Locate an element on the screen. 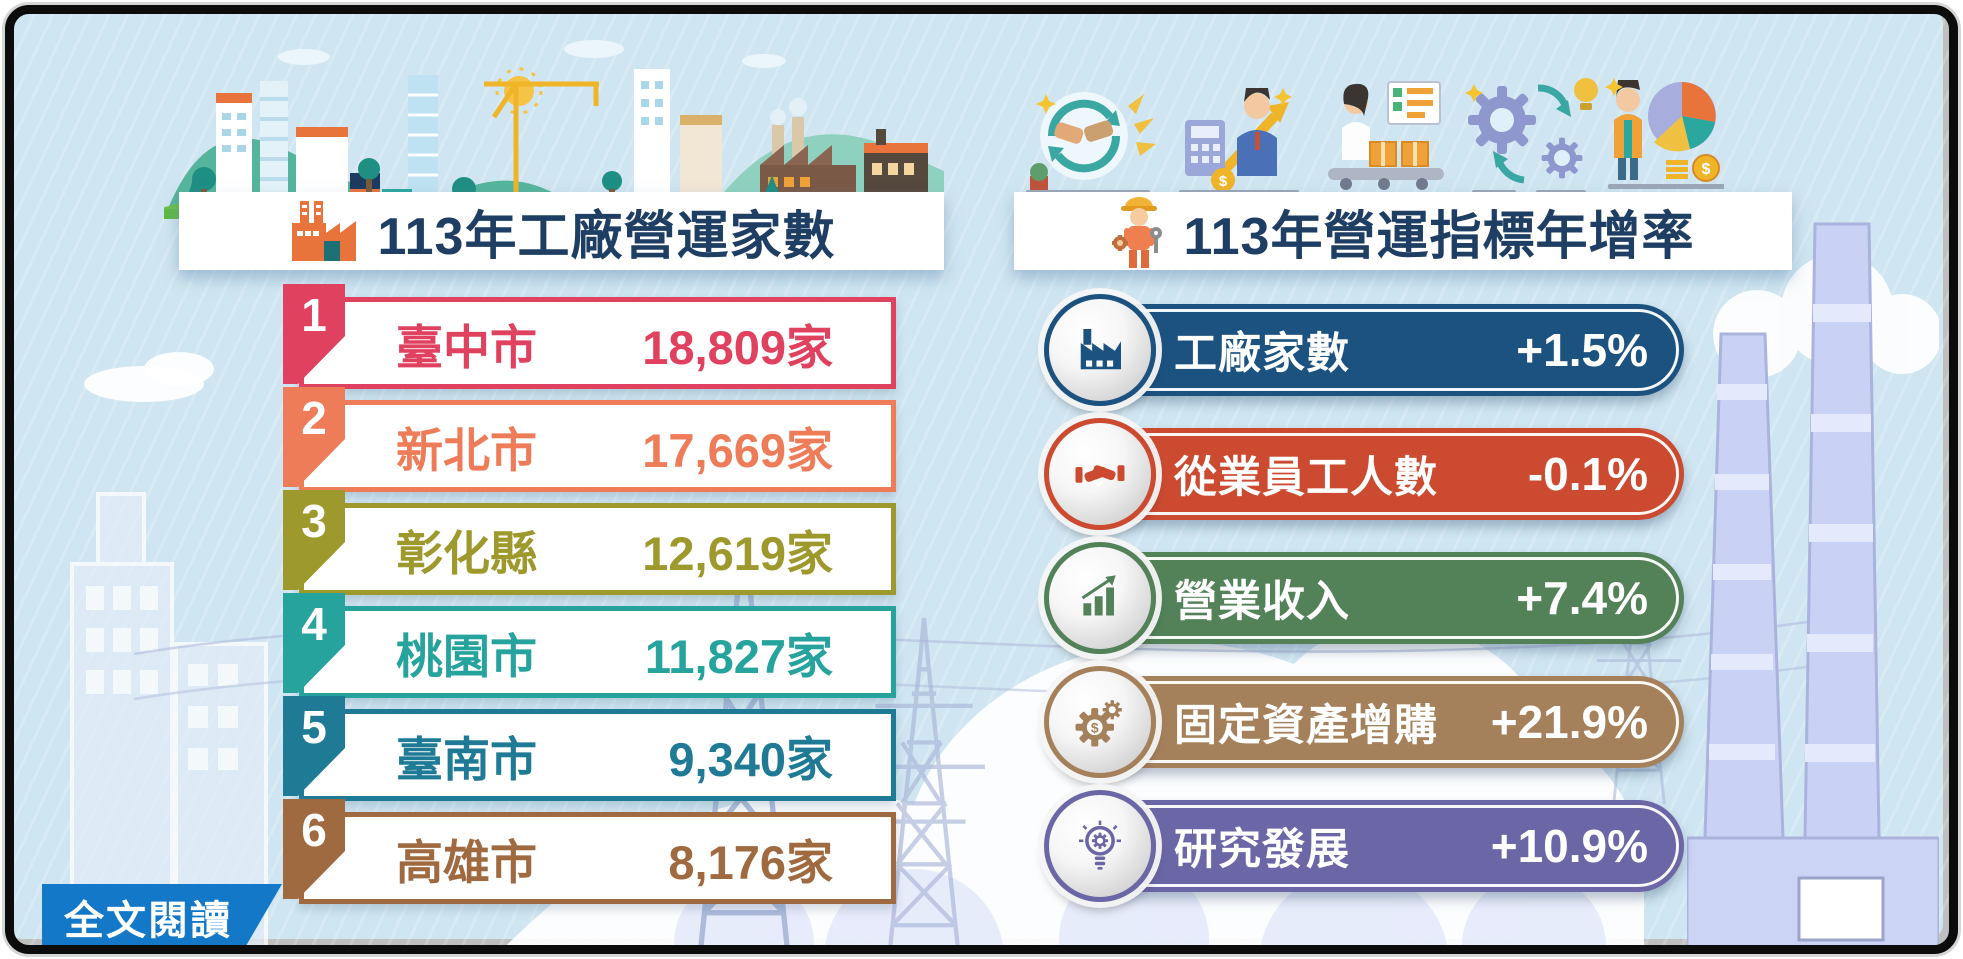 The image size is (1963, 959). pill-bar: 從業員工人數 -0.1% is located at coordinates (1391, 474).